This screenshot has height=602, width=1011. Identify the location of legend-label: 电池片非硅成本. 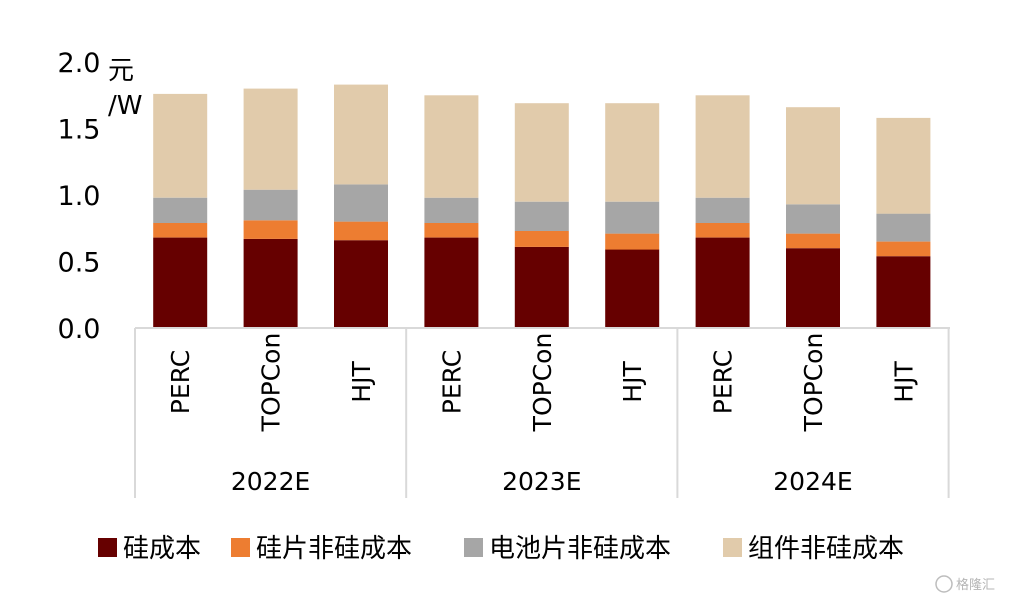
(580, 549).